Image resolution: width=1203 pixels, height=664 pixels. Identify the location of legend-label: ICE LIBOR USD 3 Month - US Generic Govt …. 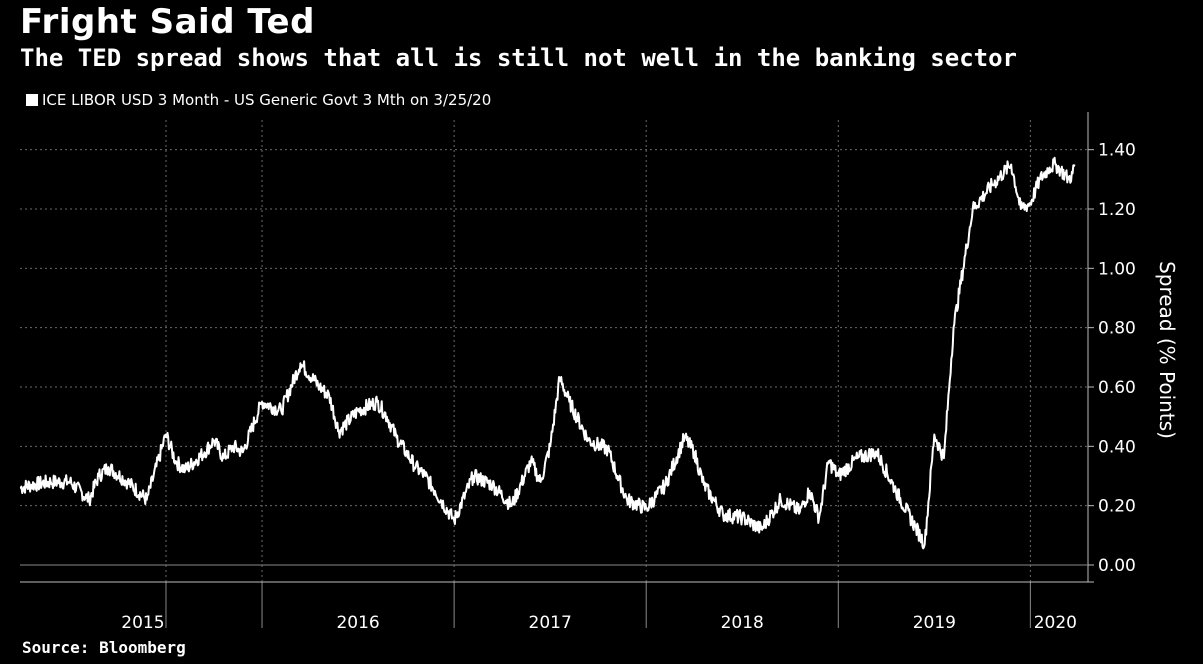
(267, 100).